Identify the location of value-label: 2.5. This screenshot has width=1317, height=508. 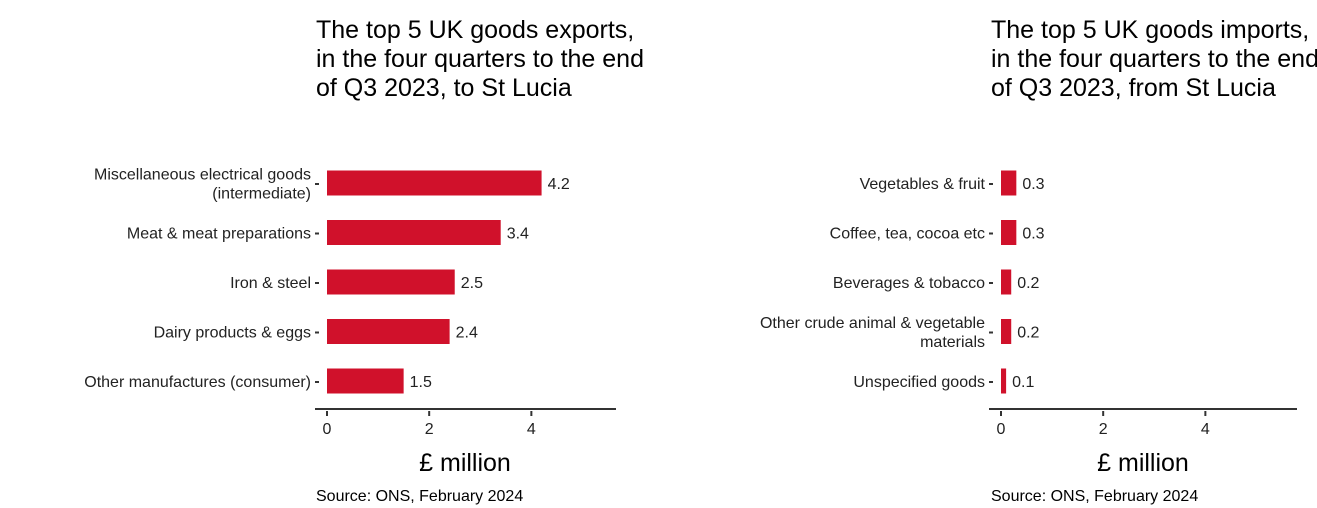
(472, 283).